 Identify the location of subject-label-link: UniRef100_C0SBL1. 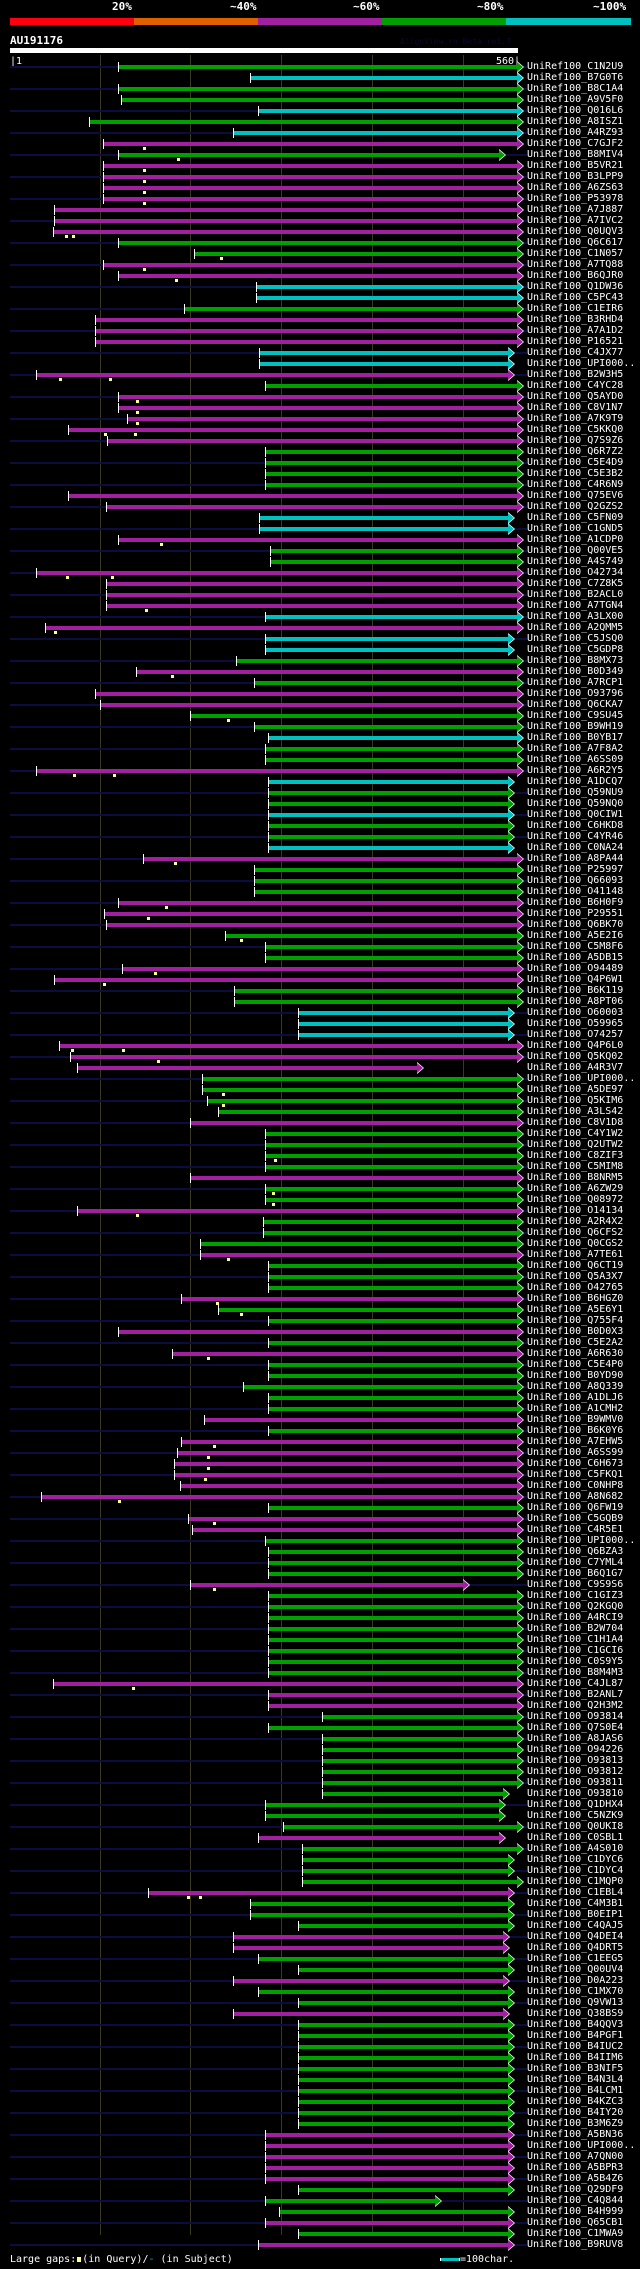
(575, 1837).